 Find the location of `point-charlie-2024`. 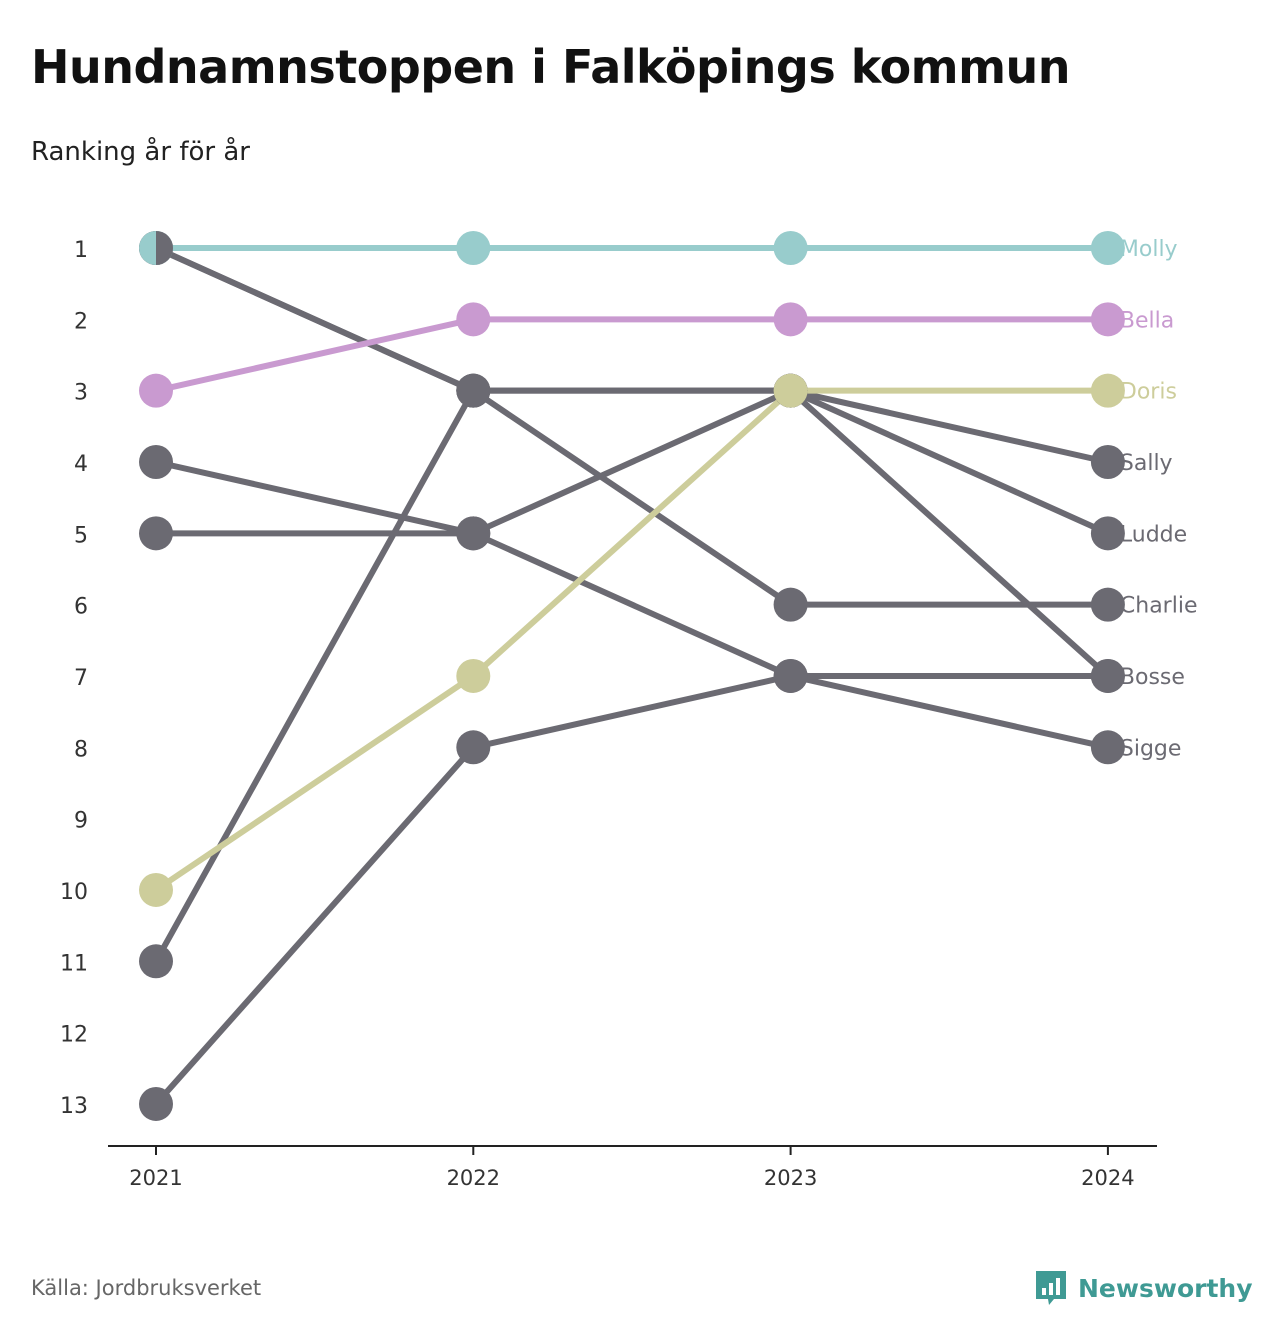

point-charlie-2024 is located at coordinates (1107, 604).